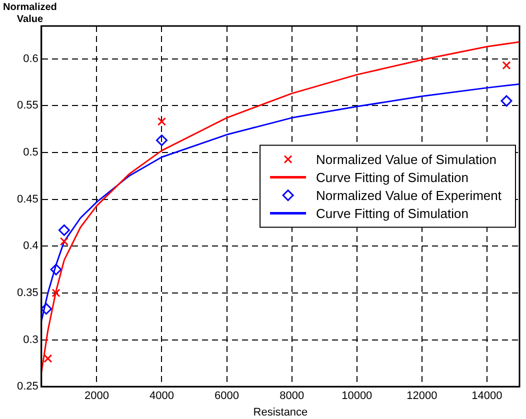 The image size is (526, 419). What do you see at coordinates (30, 246) in the screenshot?
I see `y-tick-label: 0.4` at bounding box center [30, 246].